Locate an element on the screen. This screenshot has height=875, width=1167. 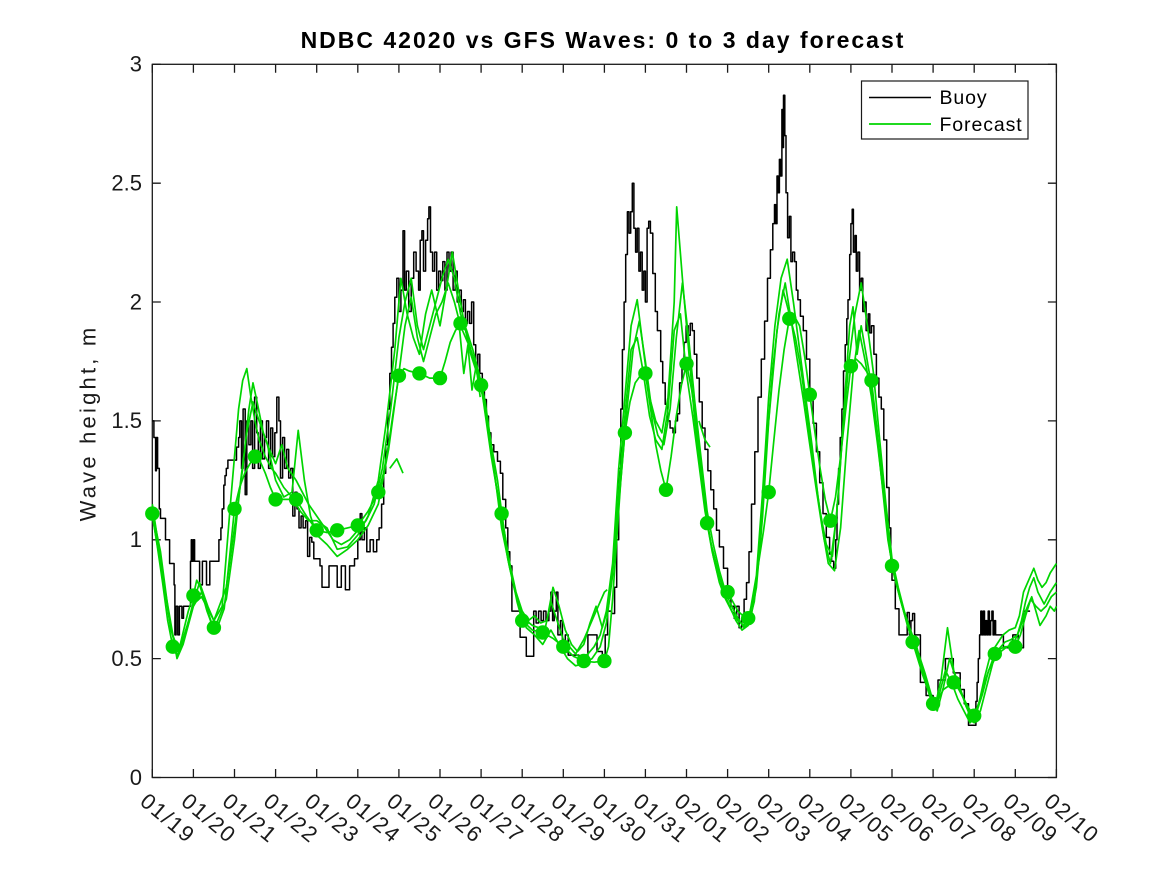
svg-text: Buoy is located at coordinates (964, 98).